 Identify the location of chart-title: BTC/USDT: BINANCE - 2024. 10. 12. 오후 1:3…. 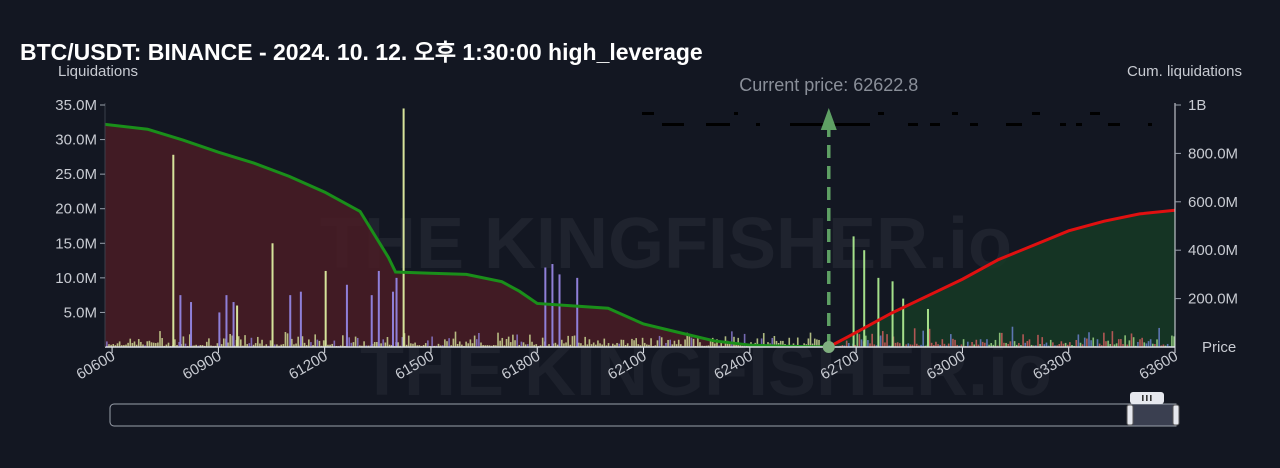
(361, 52).